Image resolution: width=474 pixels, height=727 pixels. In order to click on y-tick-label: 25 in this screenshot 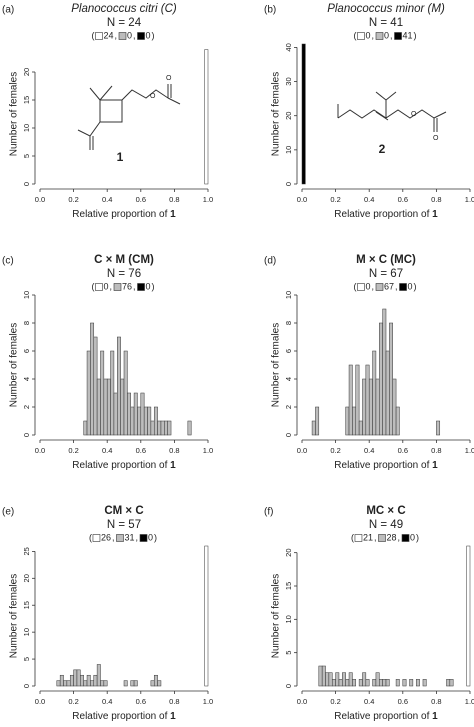, I will do `click(26, 551)`.